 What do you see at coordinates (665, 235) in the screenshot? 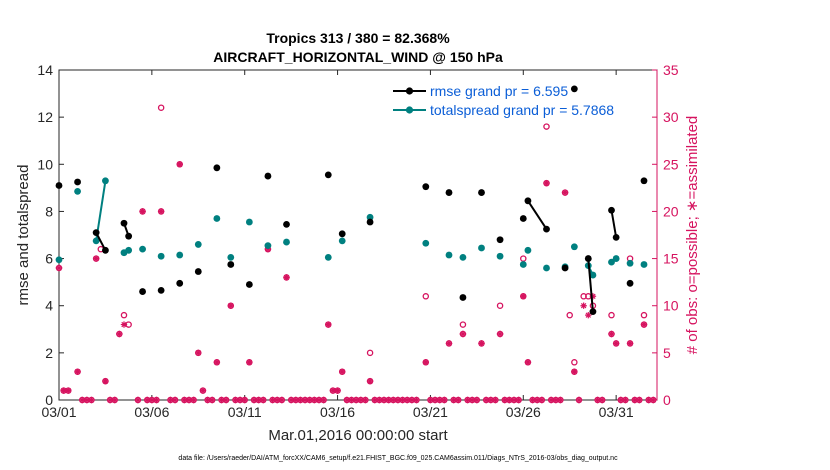
I see `y2-ticks: 0 5 10 15 20 25 30 35` at bounding box center [665, 235].